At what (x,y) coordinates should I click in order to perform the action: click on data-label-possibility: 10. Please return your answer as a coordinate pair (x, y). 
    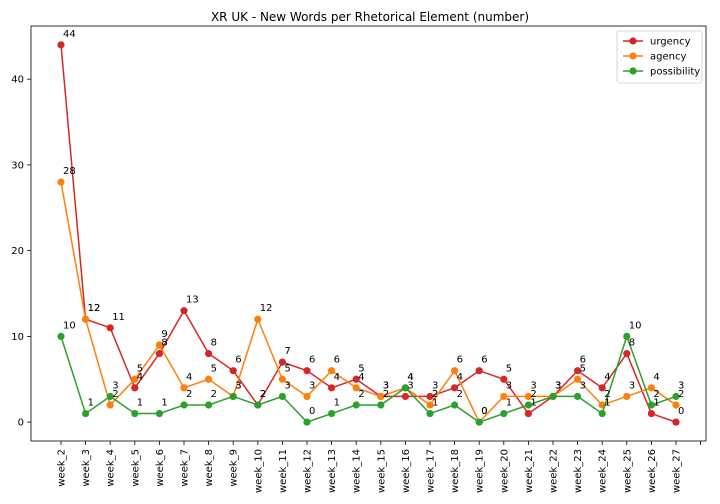
    Looking at the image, I should click on (69, 325).